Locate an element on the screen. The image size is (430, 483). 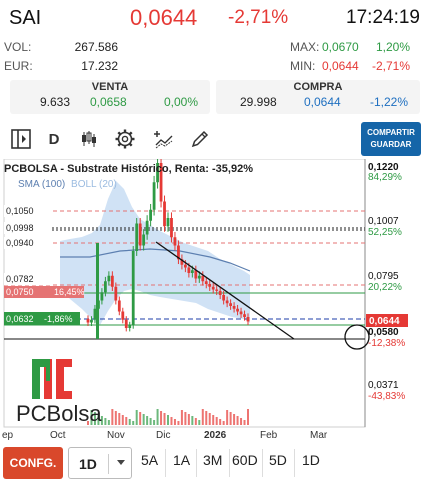
range-3m: 3M is located at coordinates (213, 460).